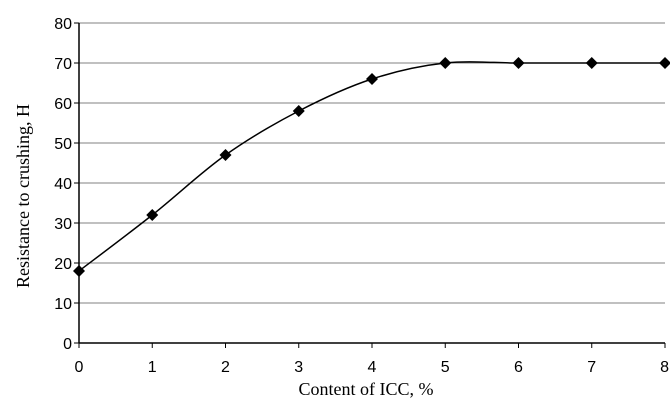 The width and height of the screenshot is (670, 403). Describe the element at coordinates (298, 367) in the screenshot. I see `x-tick-label: 3` at that location.